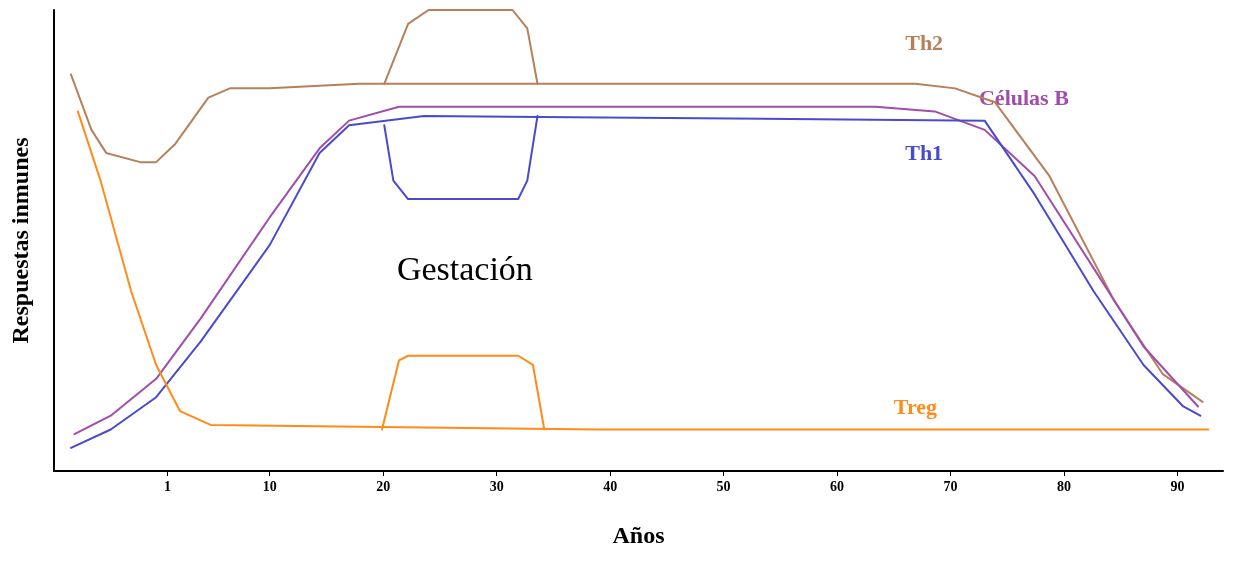  Describe the element at coordinates (924, 42) in the screenshot. I see `series-label: Th2` at that location.